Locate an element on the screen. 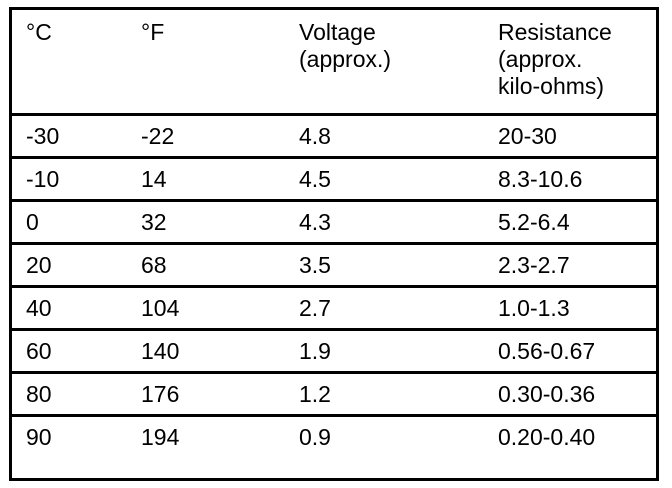 The width and height of the screenshot is (672, 488). table-row: -30 -22 4.8 20-30 is located at coordinates (334, 136).